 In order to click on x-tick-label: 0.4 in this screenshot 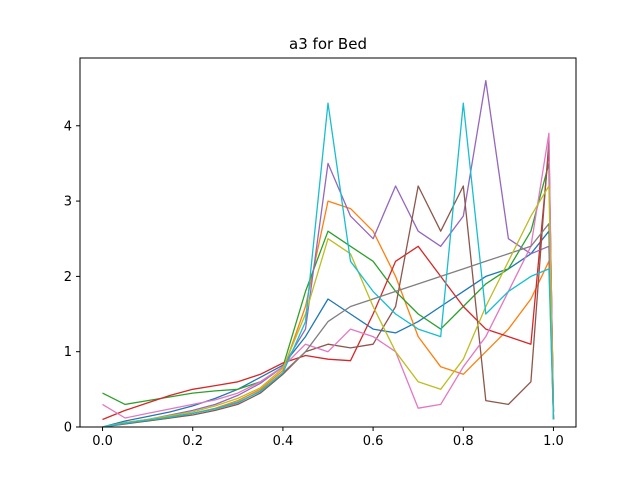, I will do `click(283, 441)`.